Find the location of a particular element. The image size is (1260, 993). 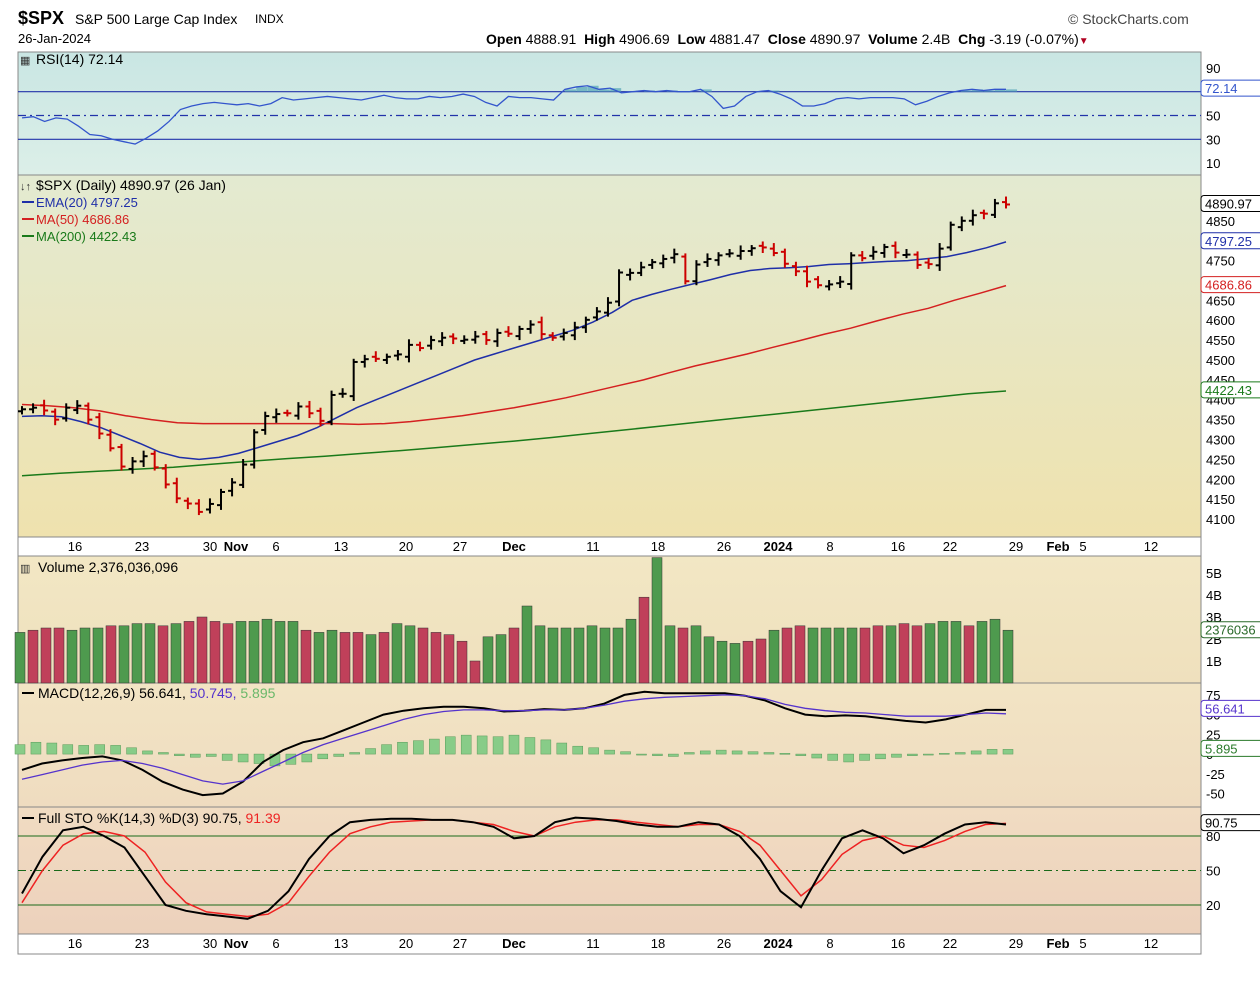

volume-value: 2.4B is located at coordinates (936, 39).